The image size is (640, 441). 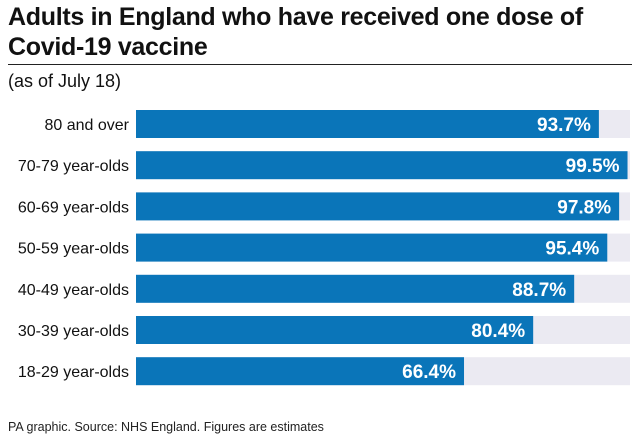 What do you see at coordinates (584, 207) in the screenshot?
I see `value-label: 97.8%` at bounding box center [584, 207].